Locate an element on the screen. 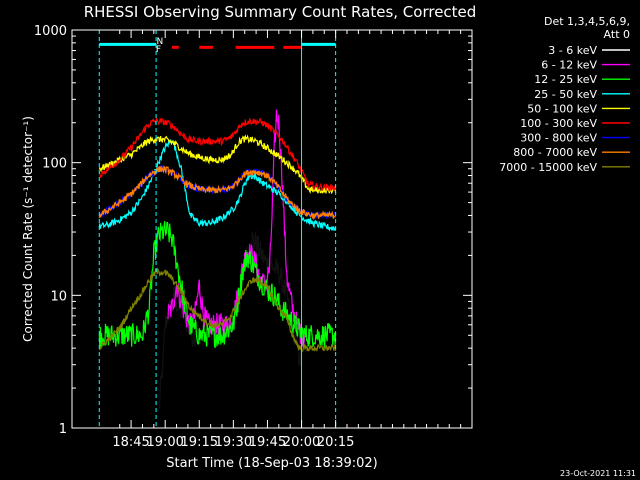 This screenshot has height=480, width=640. x-tick-label-7: 20:15 is located at coordinates (335, 442).